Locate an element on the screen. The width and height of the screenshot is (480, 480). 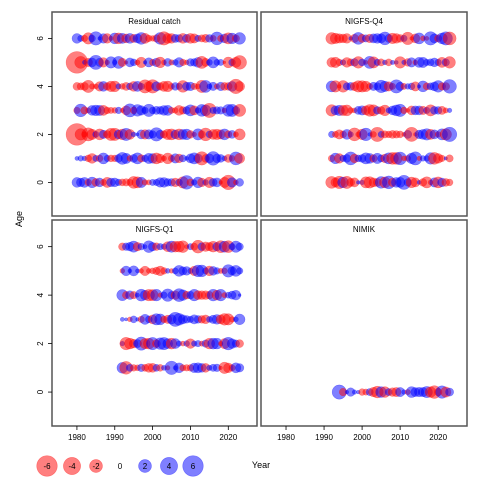
legend-label: -4 is located at coordinates (72, 466).